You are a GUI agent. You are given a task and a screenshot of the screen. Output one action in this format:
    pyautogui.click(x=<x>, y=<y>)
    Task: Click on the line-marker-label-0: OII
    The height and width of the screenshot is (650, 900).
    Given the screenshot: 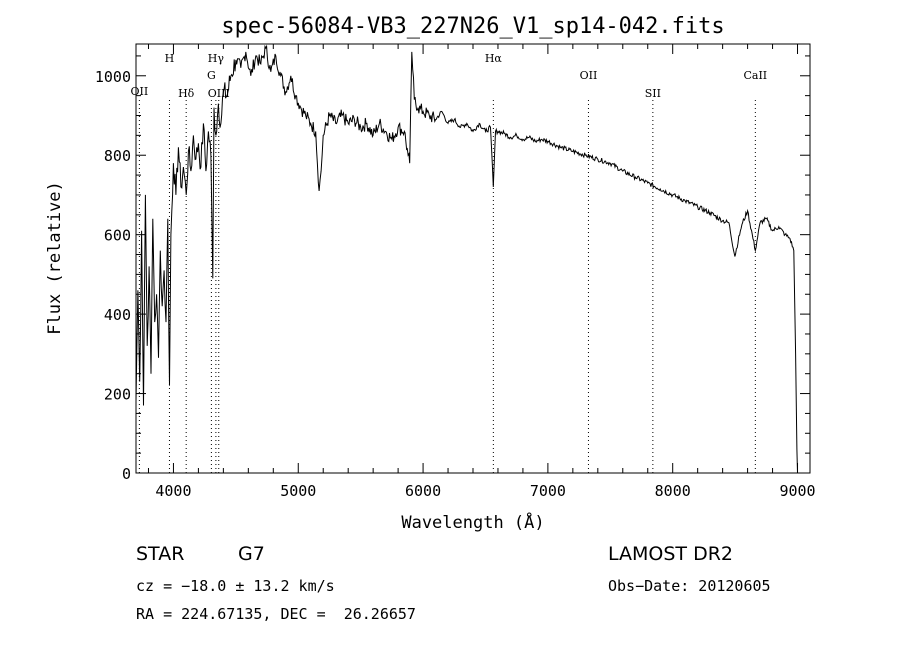 What is the action you would take?
    pyautogui.click(x=140, y=91)
    